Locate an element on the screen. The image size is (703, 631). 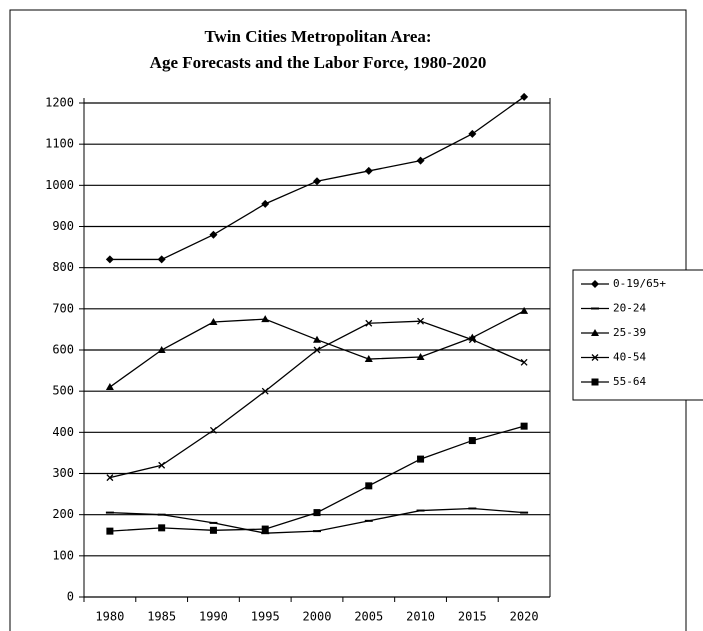
legend-label: 55-64 is located at coordinates (629, 381).